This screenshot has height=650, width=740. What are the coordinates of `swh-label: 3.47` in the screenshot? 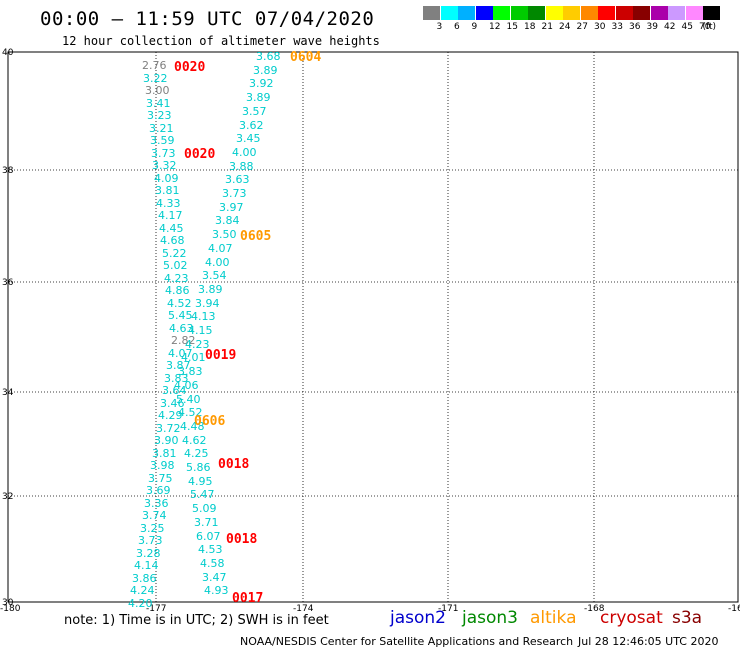 It's located at (214, 577).